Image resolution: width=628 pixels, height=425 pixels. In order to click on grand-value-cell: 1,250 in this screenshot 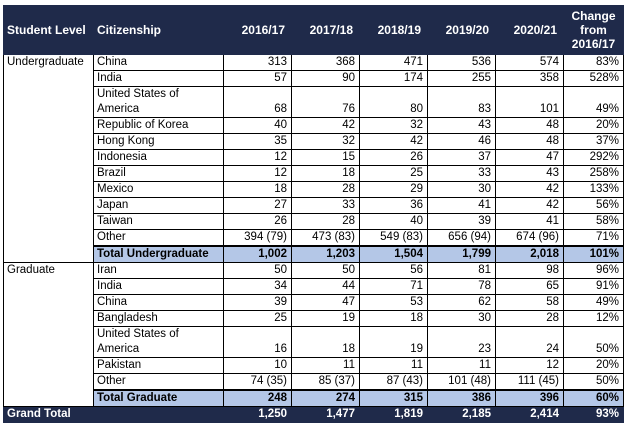, I will do `click(257, 414)`.